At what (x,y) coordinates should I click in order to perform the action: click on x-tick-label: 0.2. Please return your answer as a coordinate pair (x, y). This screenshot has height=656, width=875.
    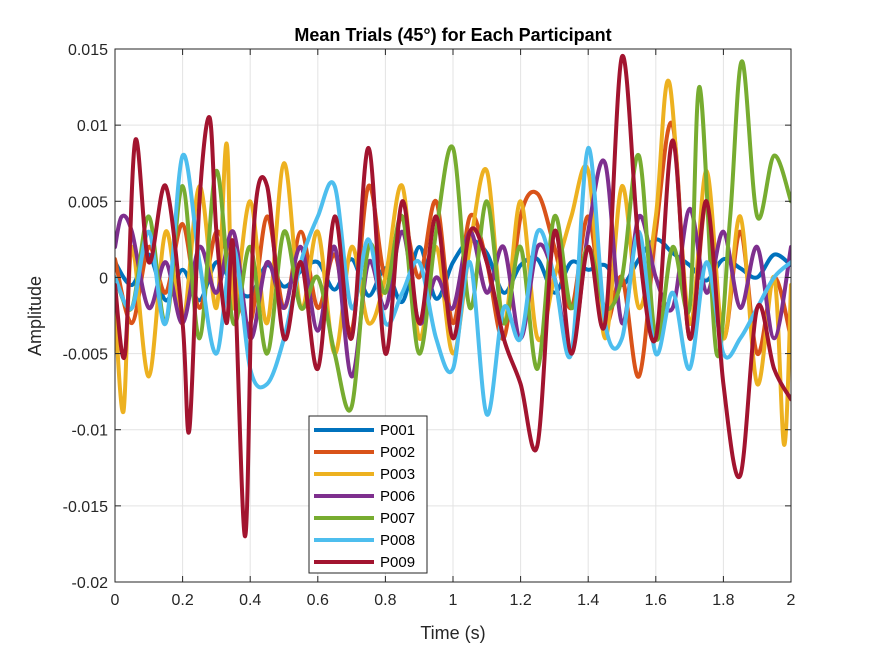
    Looking at the image, I should click on (182, 600).